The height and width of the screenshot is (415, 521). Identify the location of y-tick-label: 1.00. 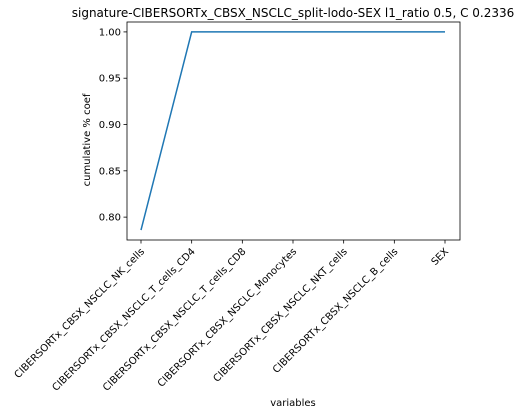
(110, 32).